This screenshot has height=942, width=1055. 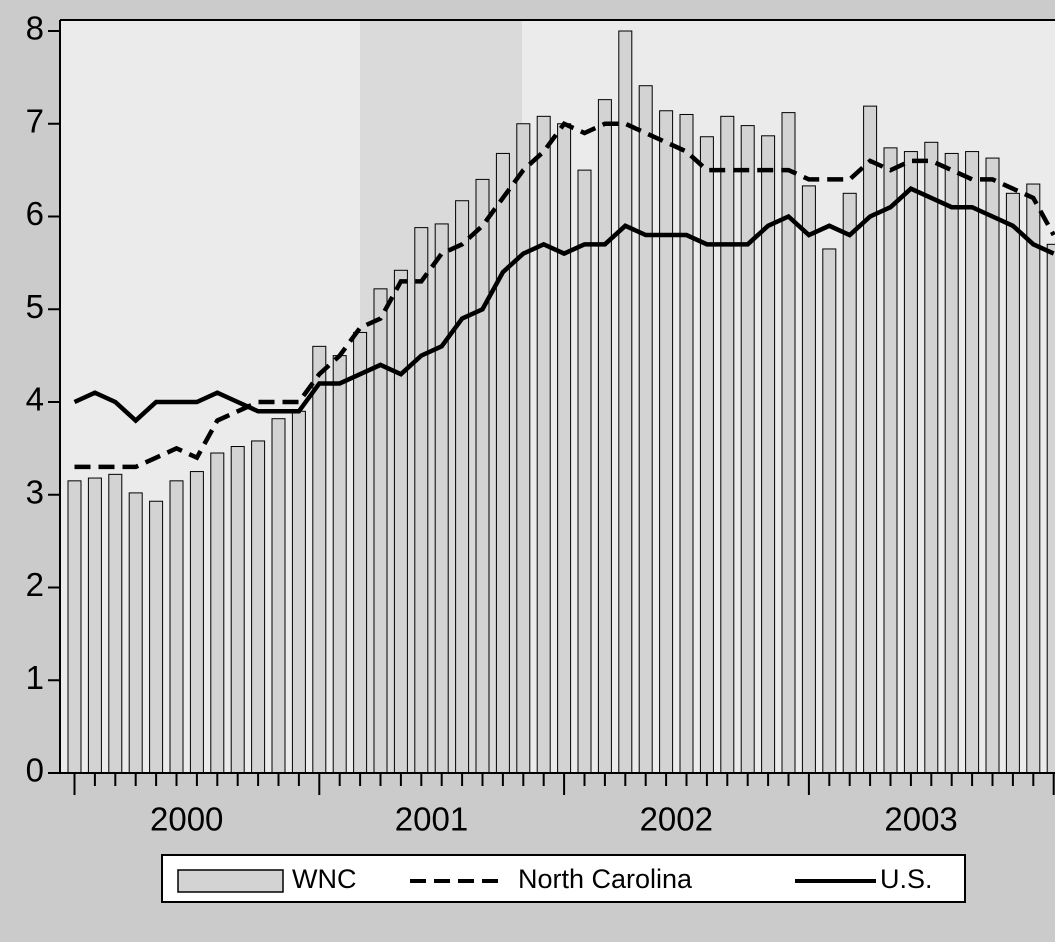 What do you see at coordinates (35, 213) in the screenshot?
I see `y-tick-label: 6` at bounding box center [35, 213].